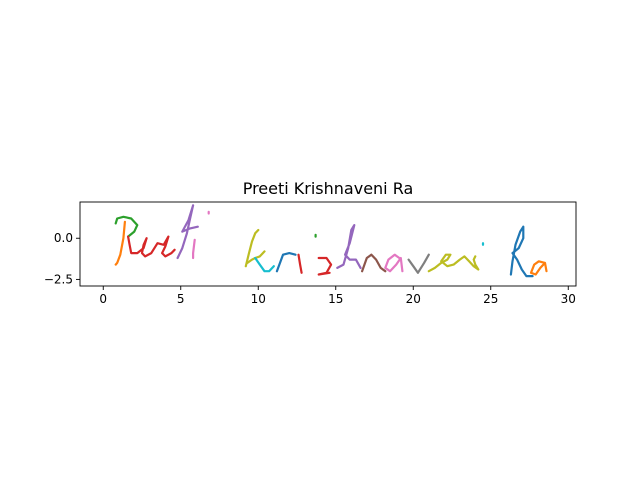 The width and height of the screenshot is (640, 480). I want to click on axis-layer: 0 5 10 15 20 25 30 0.0 −2.5, so click(310, 268).